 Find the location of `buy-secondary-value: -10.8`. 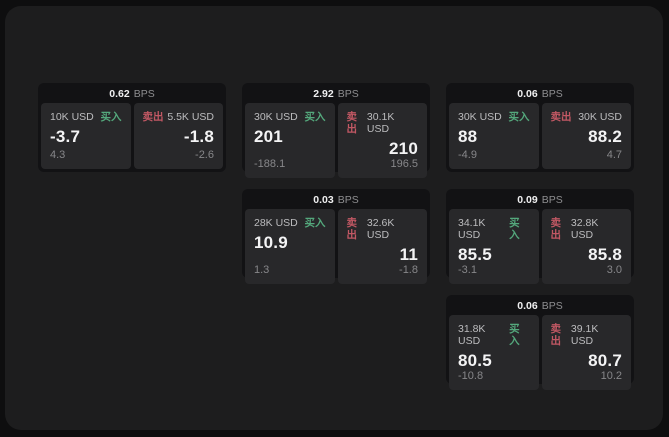

buy-secondary-value: -10.8 is located at coordinates (471, 376).